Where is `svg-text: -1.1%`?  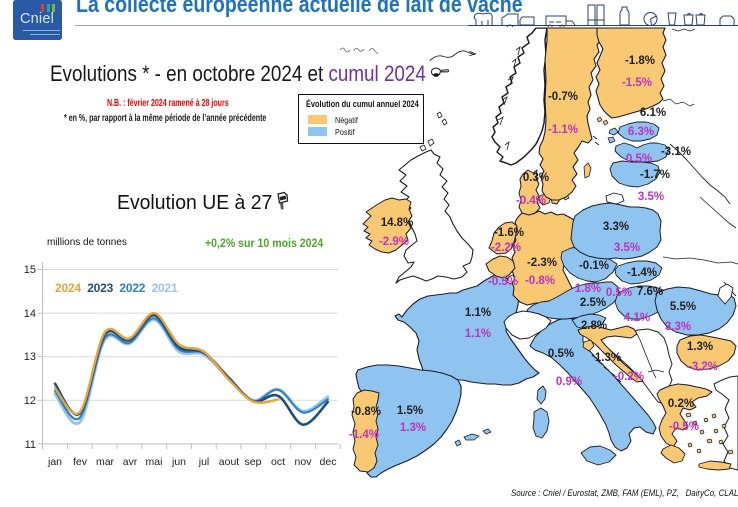 svg-text: -1.1% is located at coordinates (563, 130).